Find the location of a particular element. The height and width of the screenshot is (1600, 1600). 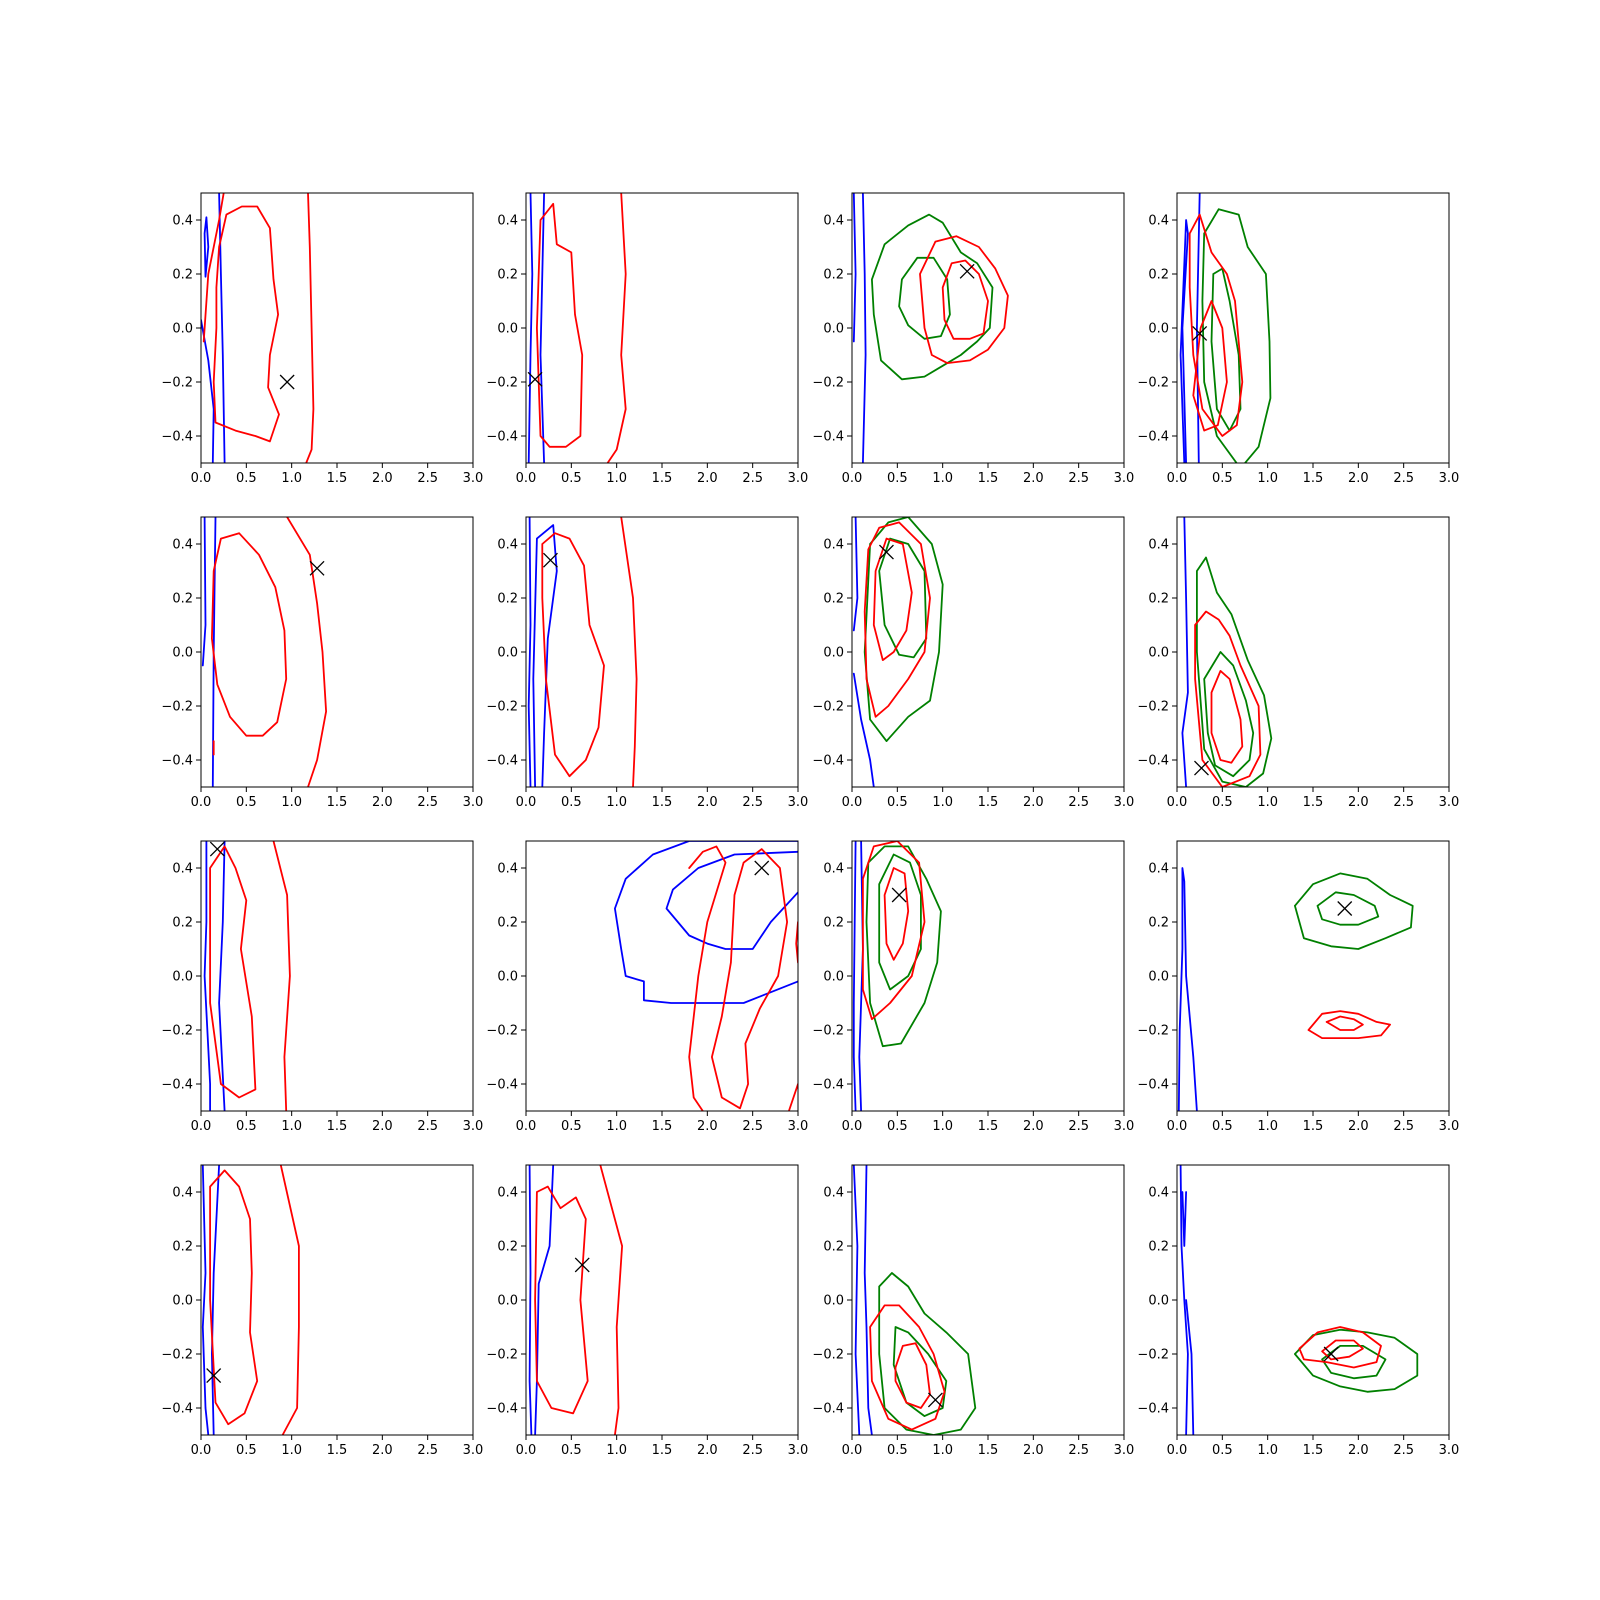

subplot-r2-c2: 0.0 0.5 1.0 1.5 2.0 2.5 3.0 −0.4 −0.2 0.0 0.2 0.4 is located at coordinates (647, 663).